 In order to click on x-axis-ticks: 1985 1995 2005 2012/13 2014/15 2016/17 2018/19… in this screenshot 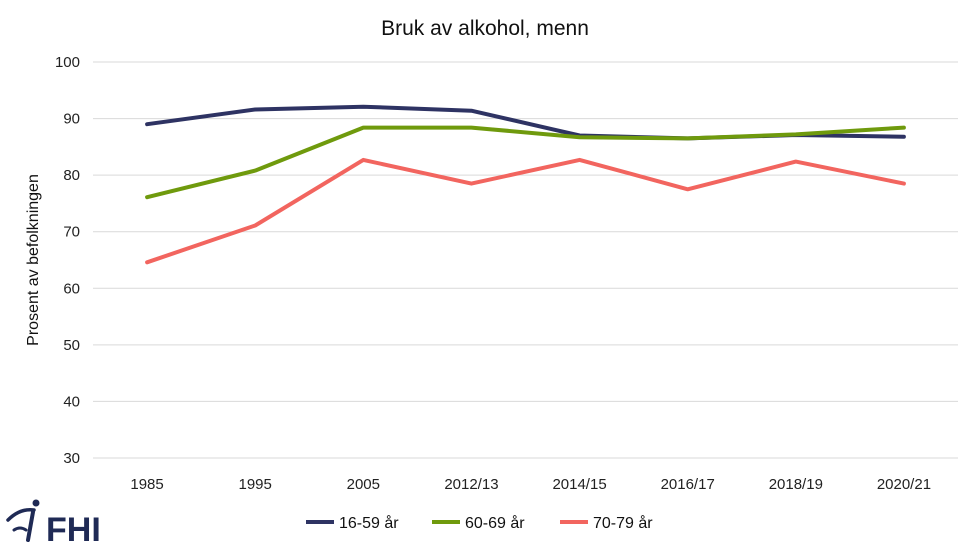, I will do `click(530, 484)`.